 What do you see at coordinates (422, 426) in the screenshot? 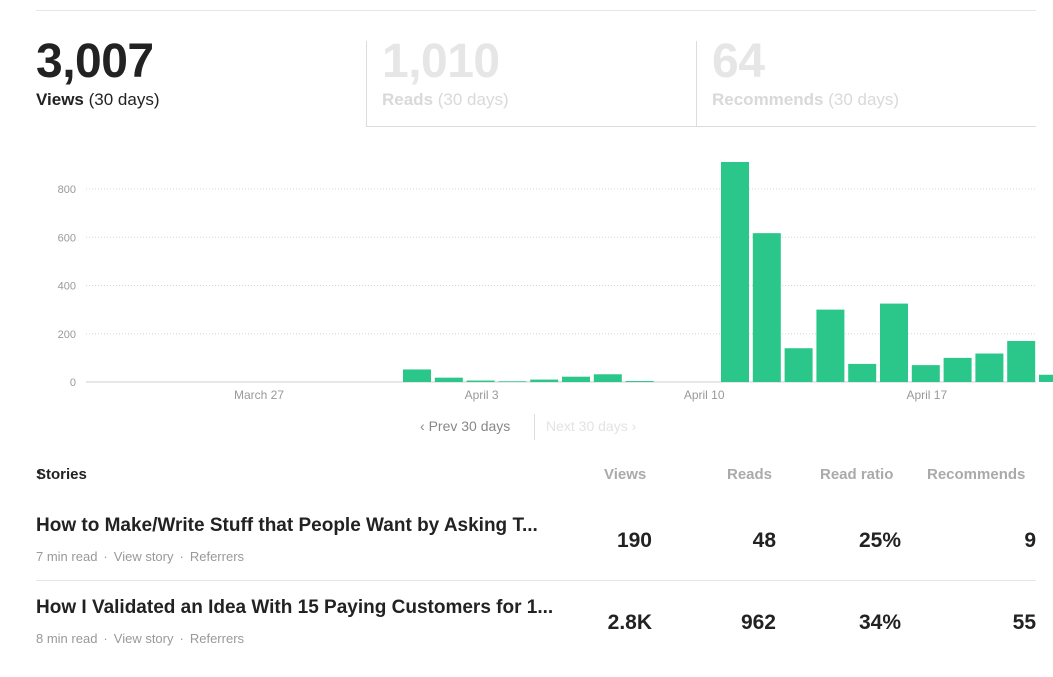
I see `chevron-left-icon: ‹` at bounding box center [422, 426].